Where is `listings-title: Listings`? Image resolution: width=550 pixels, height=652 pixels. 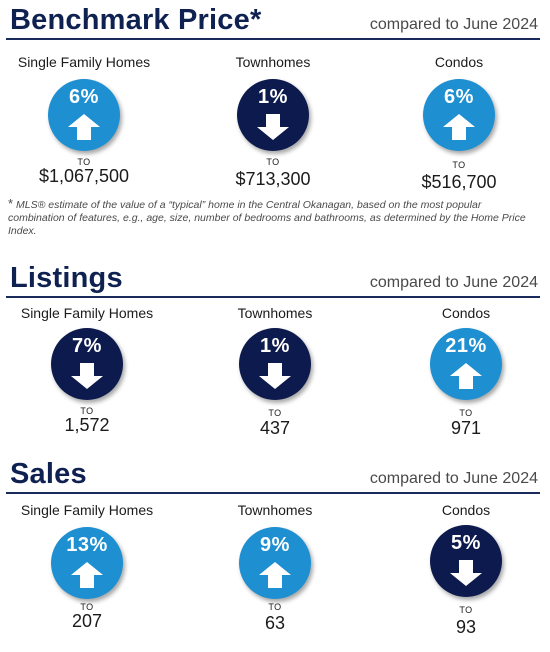
listings-title: Listings is located at coordinates (66, 278).